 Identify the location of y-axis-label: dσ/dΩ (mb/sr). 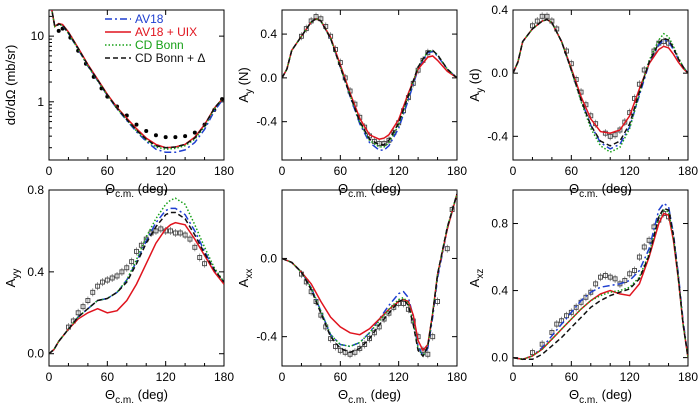
(10, 85).